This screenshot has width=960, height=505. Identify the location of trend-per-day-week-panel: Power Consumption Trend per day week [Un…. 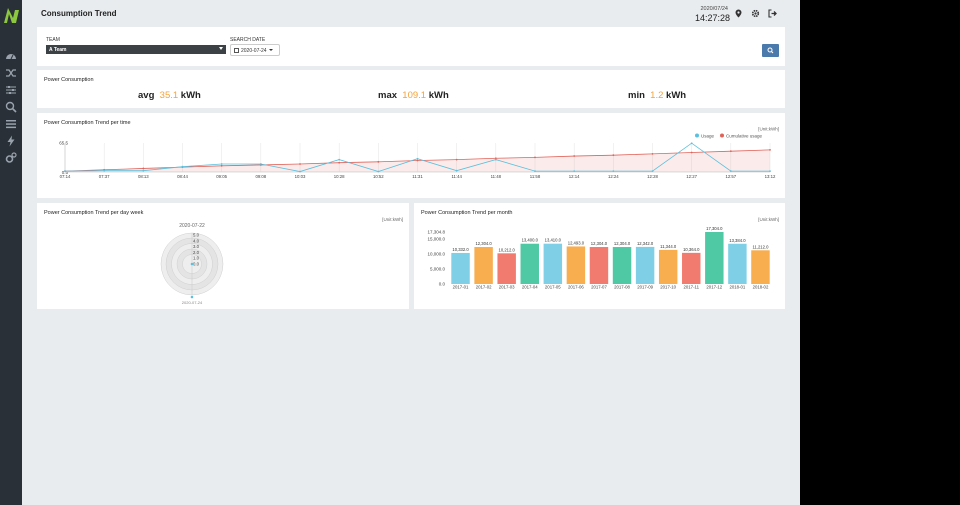
(223, 256).